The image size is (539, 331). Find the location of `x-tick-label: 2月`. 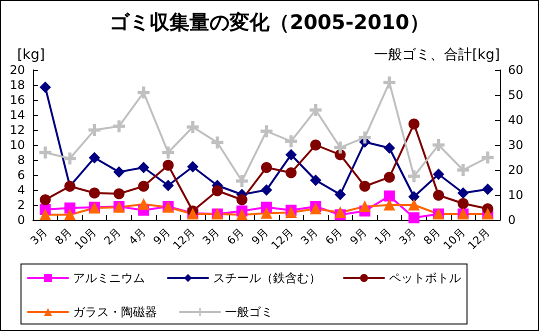

x-tick-label: 2月 is located at coordinates (113, 236).